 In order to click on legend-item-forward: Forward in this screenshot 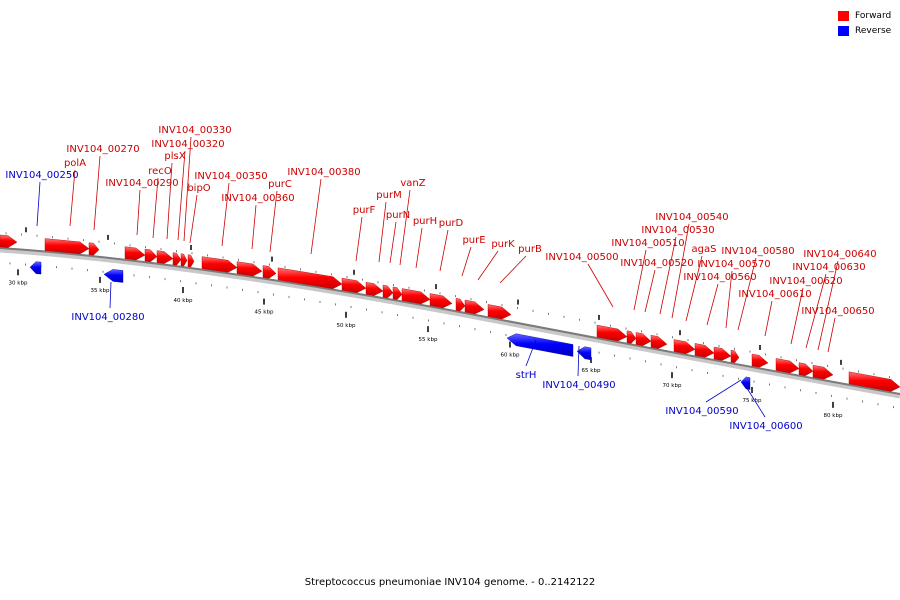, I will do `click(864, 15)`.